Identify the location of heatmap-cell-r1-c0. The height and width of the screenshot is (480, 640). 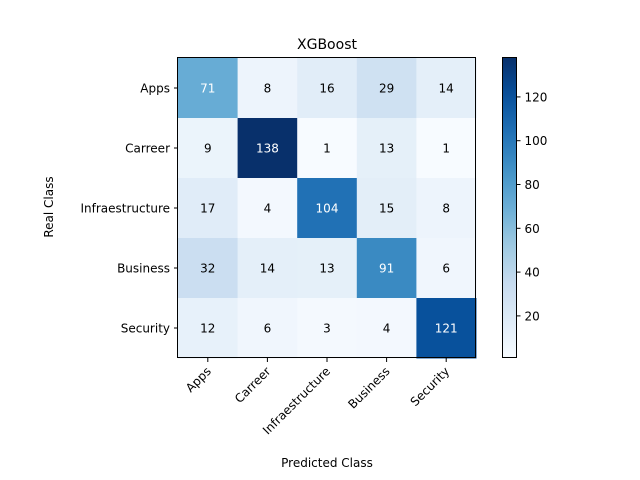
(208, 148).